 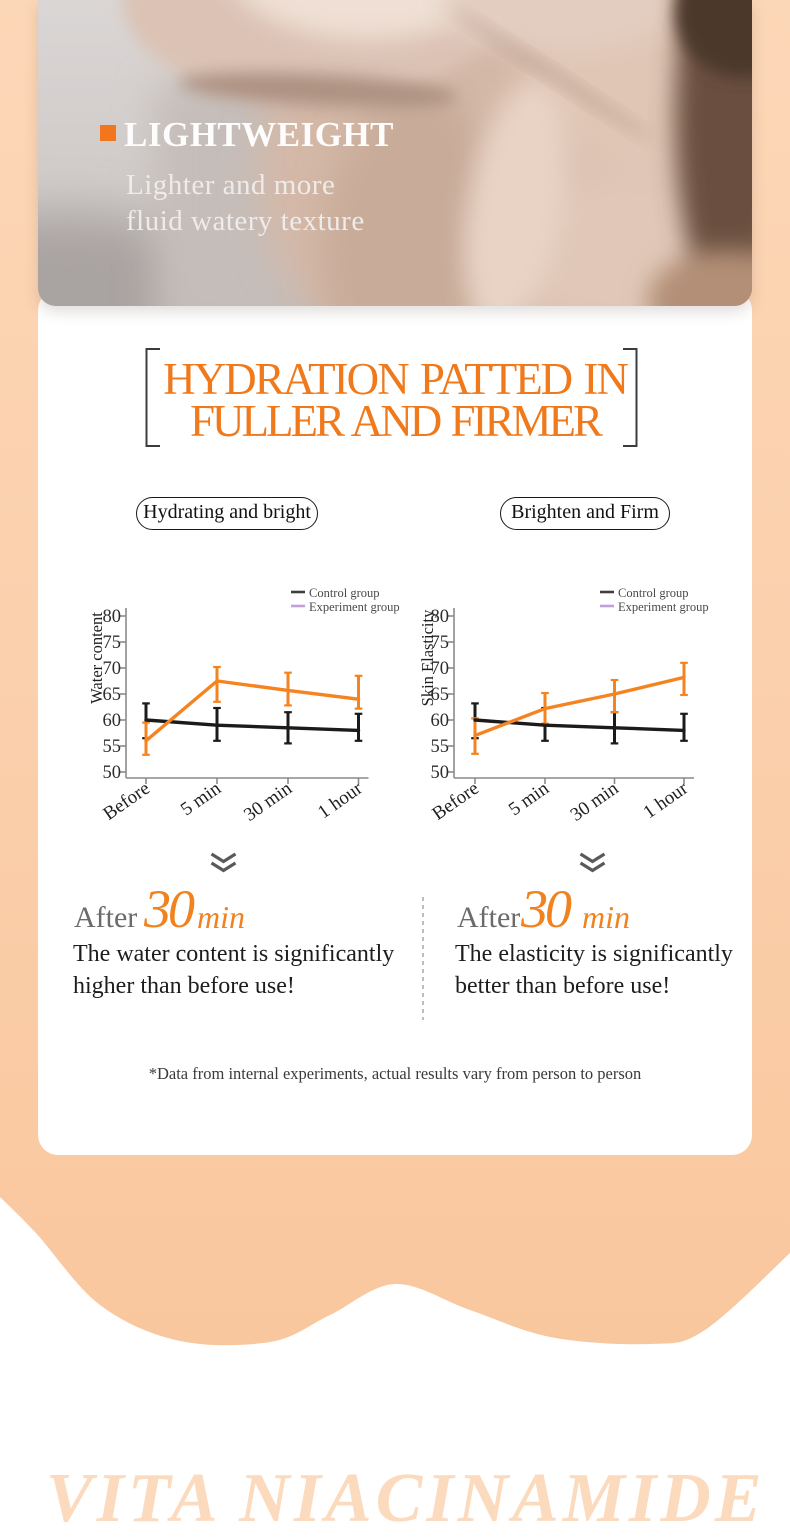 What do you see at coordinates (427, 657) in the screenshot?
I see `svg-text: Skin Elasticity` at bounding box center [427, 657].